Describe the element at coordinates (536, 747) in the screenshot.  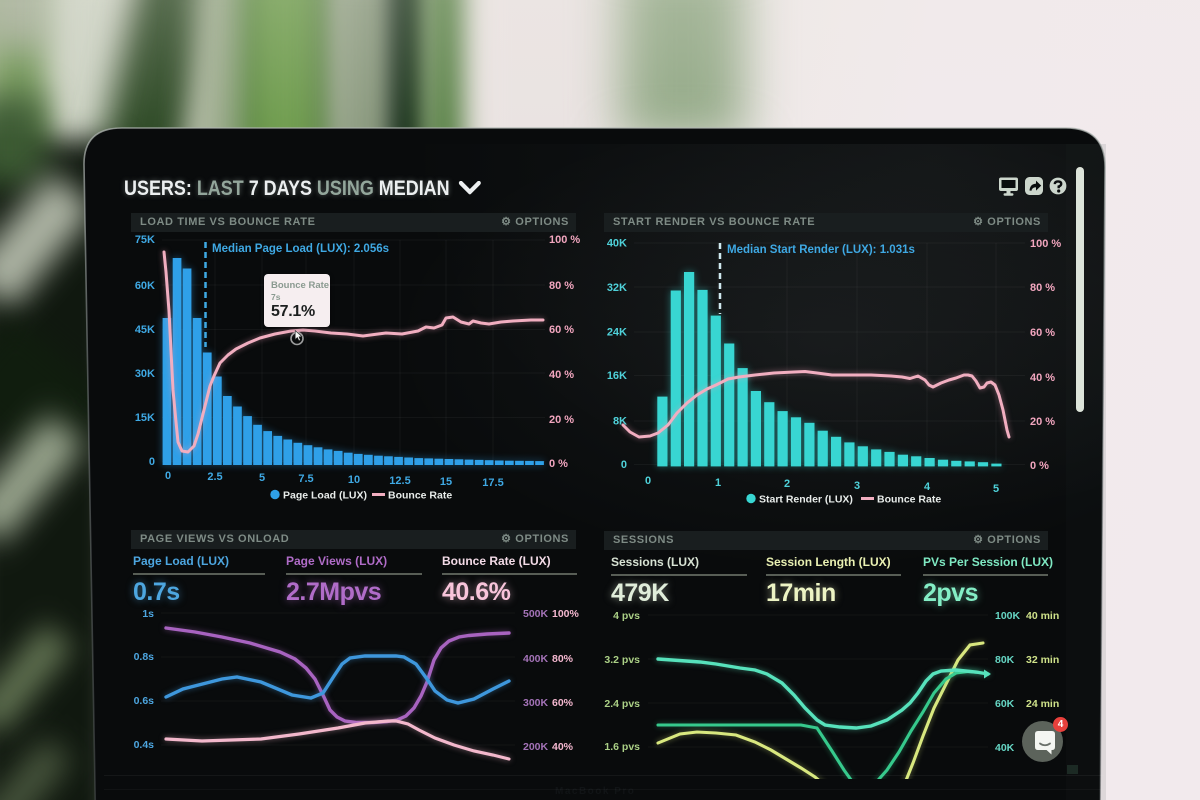
I see `svg-text: 200K` at that location.